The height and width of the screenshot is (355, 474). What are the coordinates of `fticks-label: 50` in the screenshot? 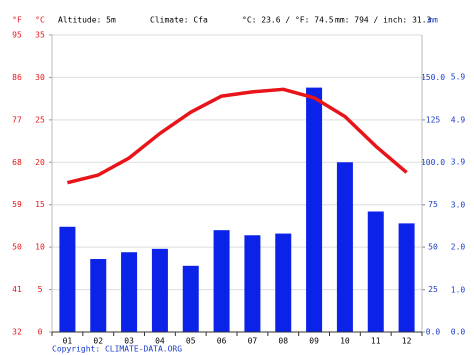 It's located at (17, 247).